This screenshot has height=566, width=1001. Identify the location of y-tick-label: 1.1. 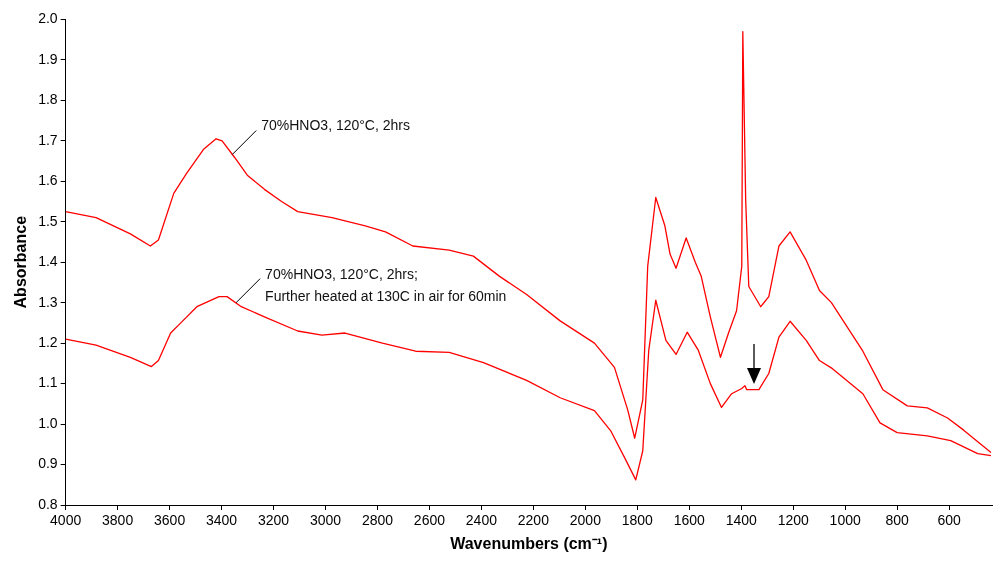
(48, 382).